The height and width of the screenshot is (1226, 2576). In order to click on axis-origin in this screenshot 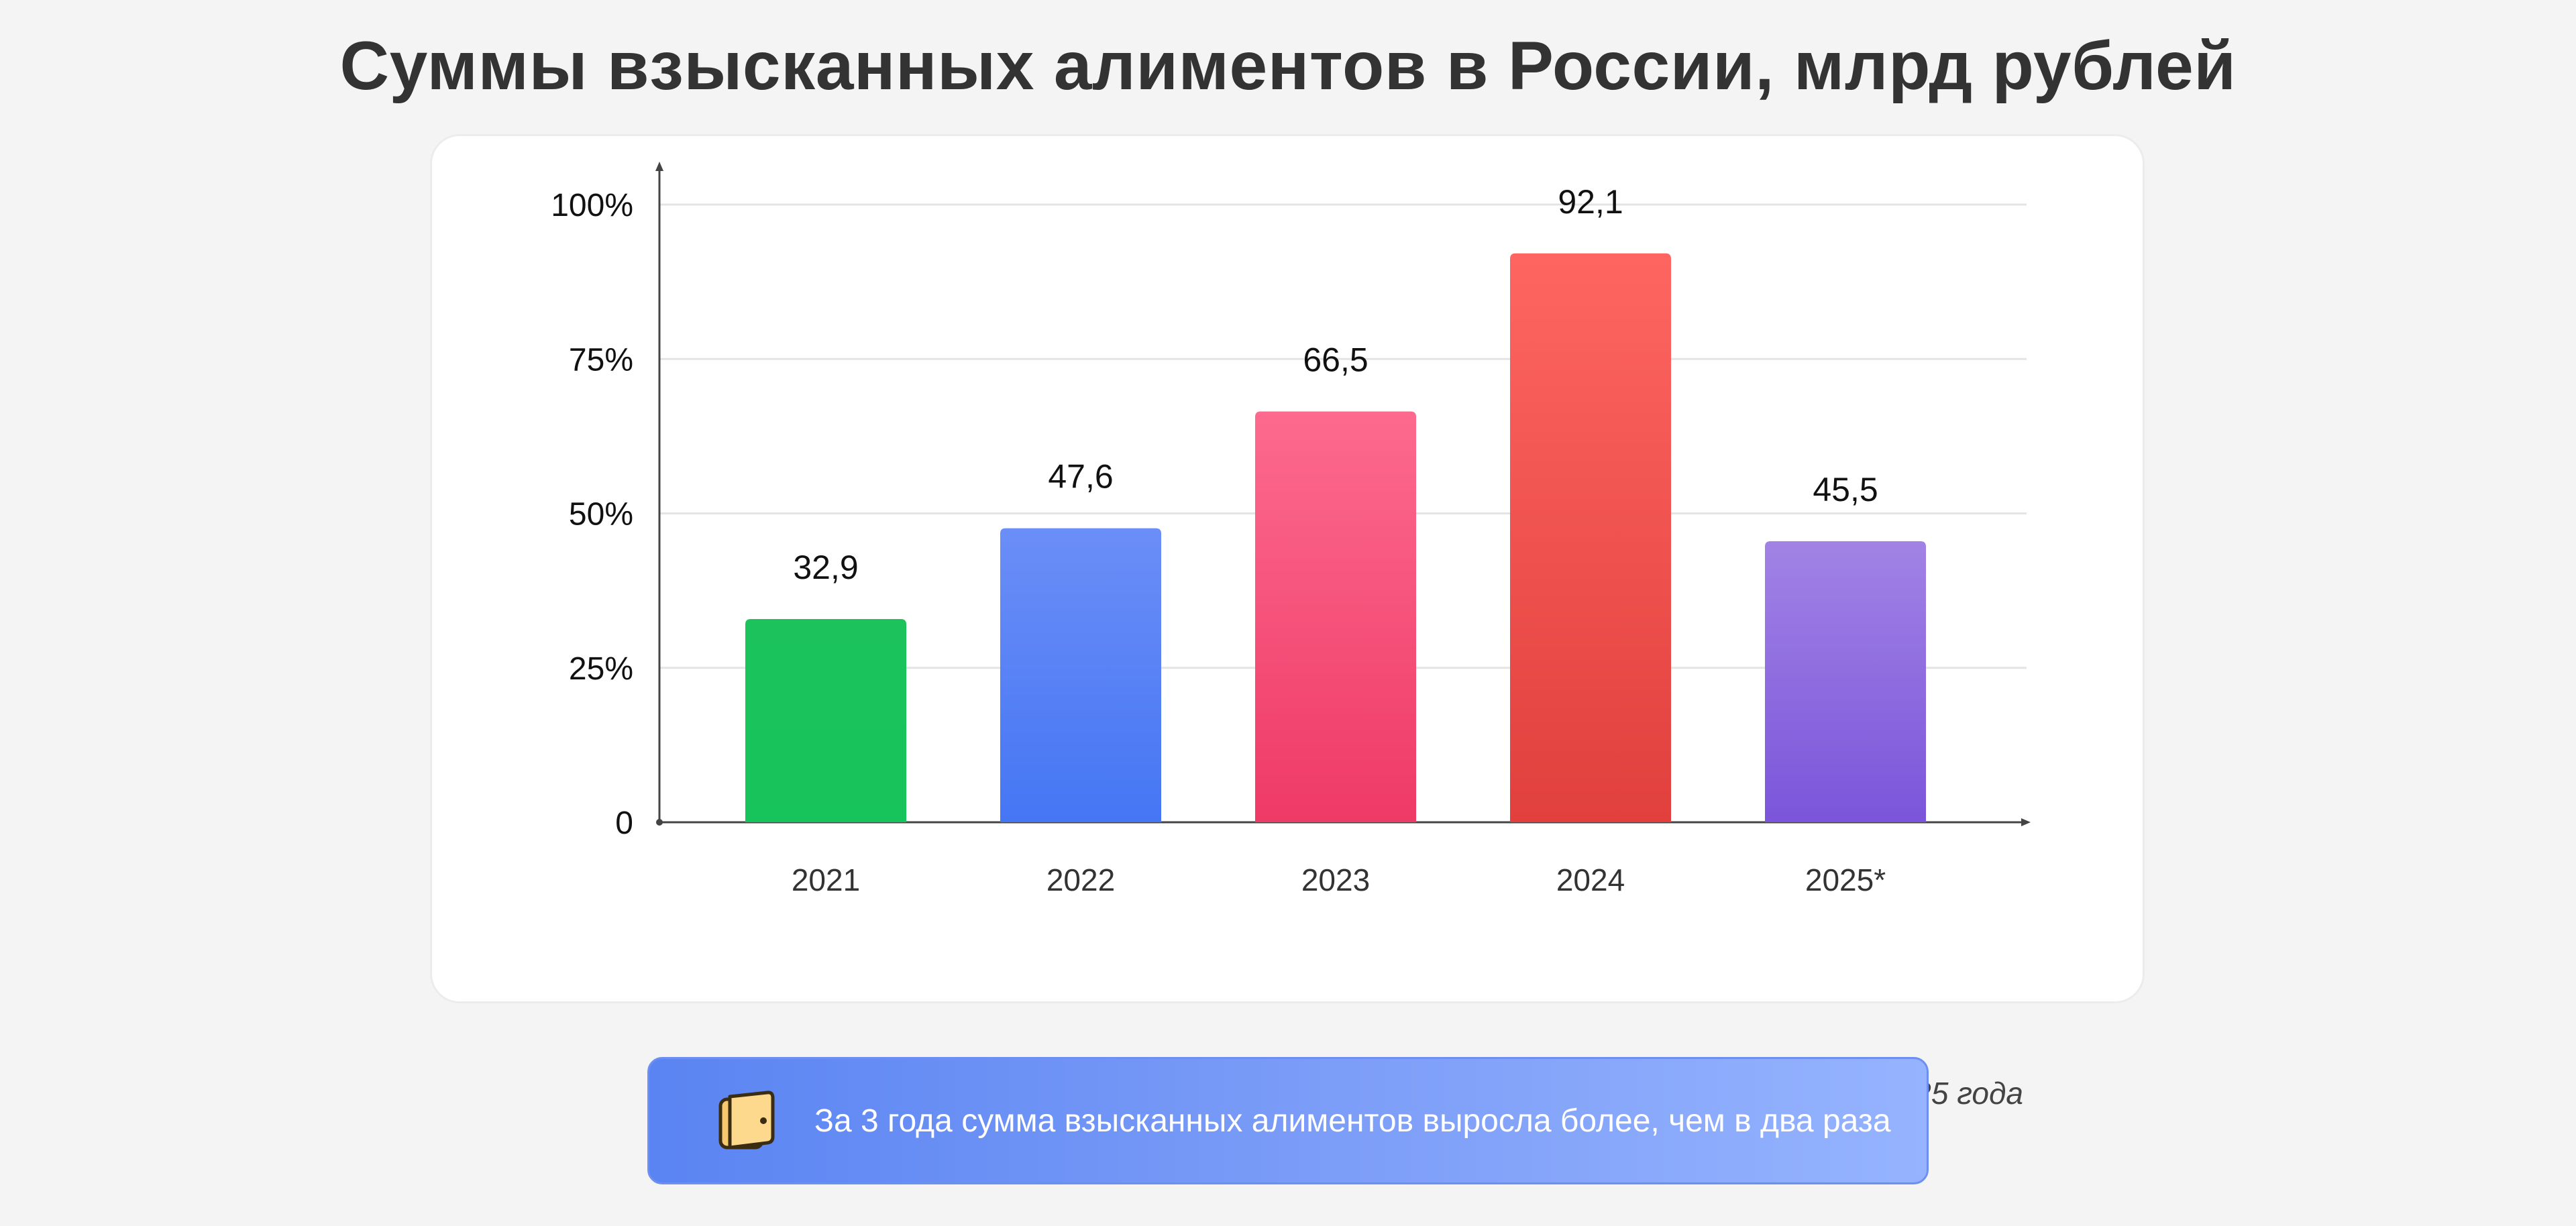, I will do `click(659, 822)`.